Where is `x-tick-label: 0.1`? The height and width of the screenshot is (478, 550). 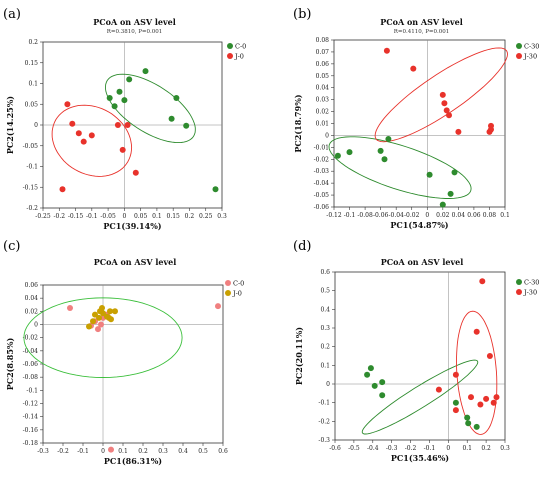 x-tick-label: 0.1 is located at coordinates (467, 448).